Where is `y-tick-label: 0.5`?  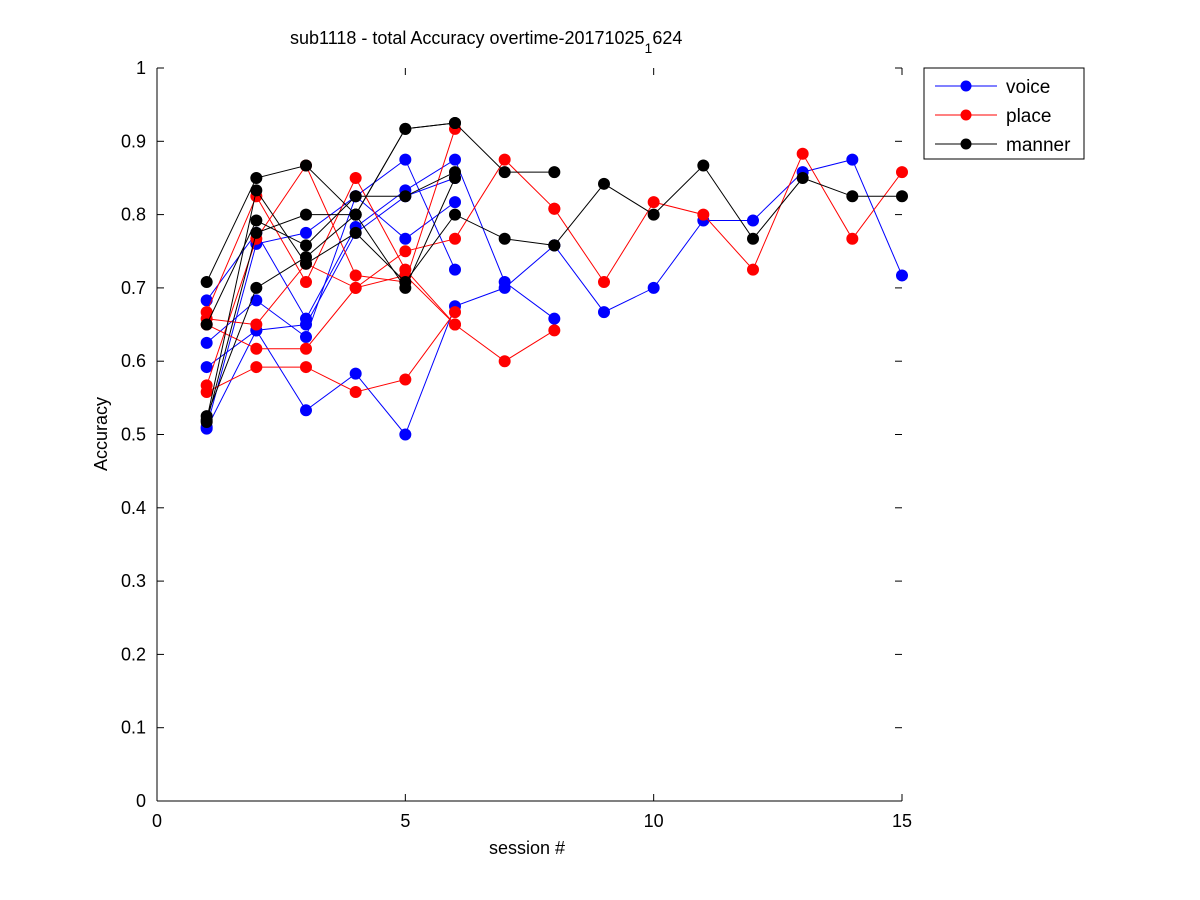
y-tick-label: 0.5 is located at coordinates (133, 435).